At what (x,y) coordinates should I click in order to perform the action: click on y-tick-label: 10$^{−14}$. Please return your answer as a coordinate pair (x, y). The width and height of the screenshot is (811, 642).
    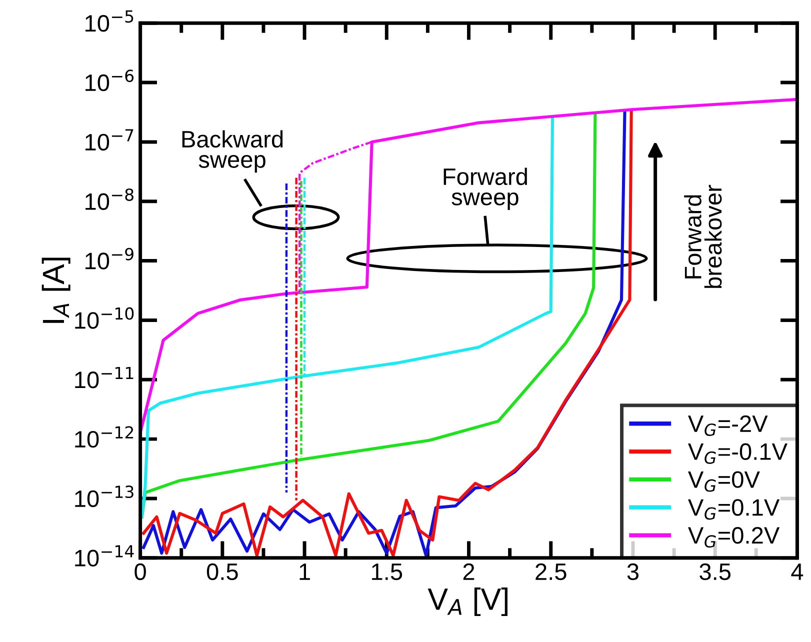
    Looking at the image, I should click on (104, 556).